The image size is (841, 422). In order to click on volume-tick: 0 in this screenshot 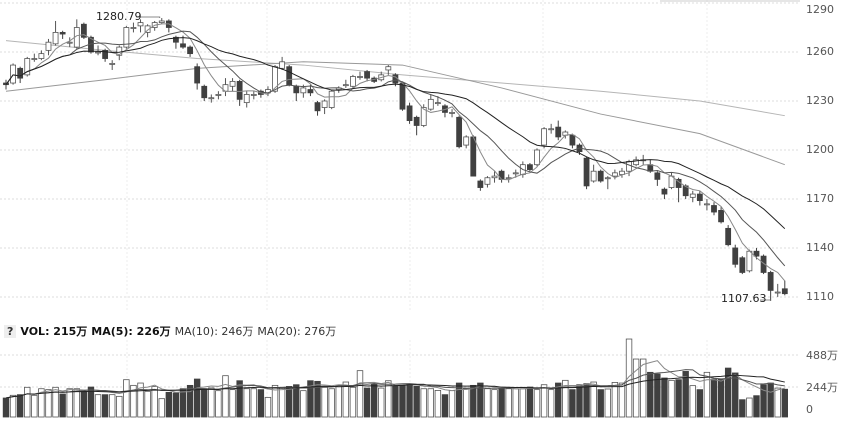, I will do `click(809, 409)`.